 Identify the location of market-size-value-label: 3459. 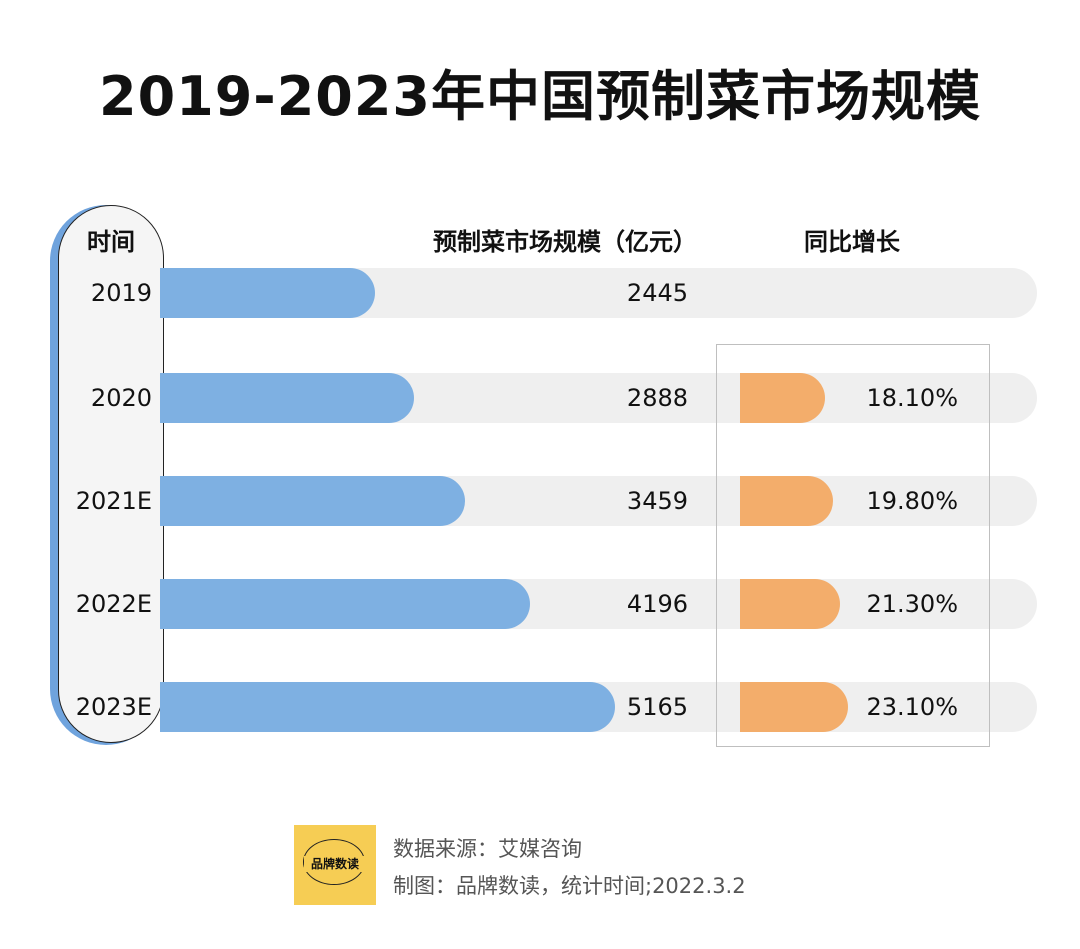
(657, 501).